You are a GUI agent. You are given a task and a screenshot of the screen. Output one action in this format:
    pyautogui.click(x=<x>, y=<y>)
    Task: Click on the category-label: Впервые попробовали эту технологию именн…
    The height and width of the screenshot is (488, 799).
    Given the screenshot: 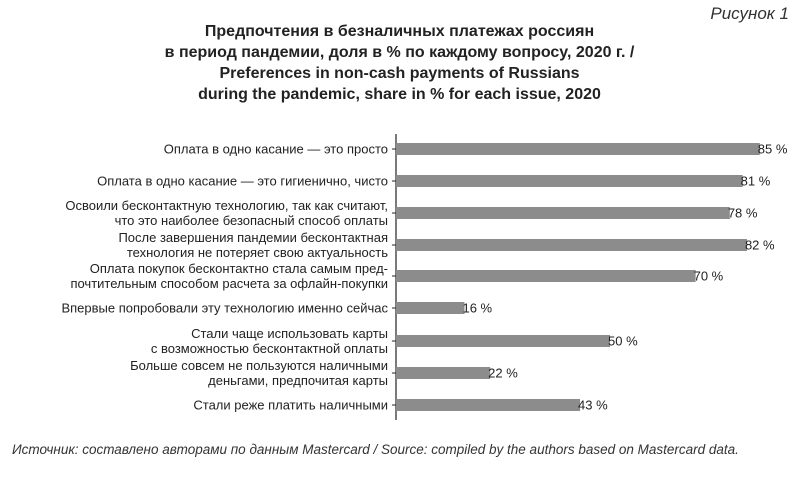 What is the action you would take?
    pyautogui.click(x=224, y=308)
    